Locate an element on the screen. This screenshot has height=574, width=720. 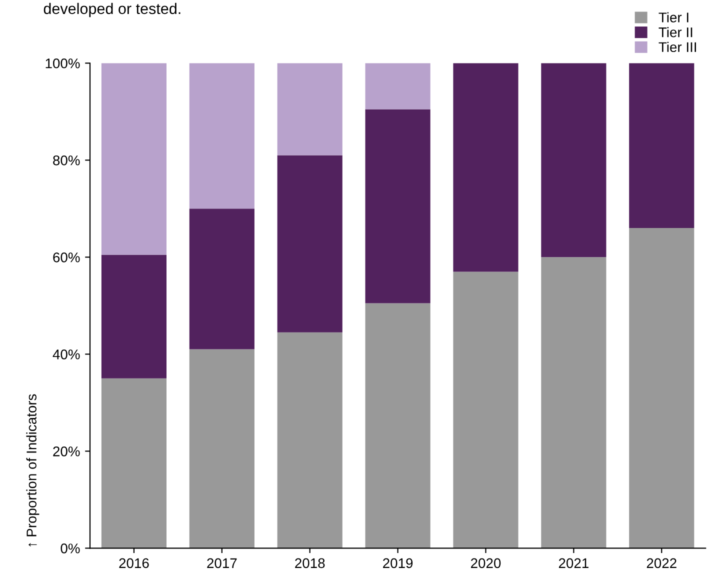
x-tick-label: 2018 is located at coordinates (310, 563).